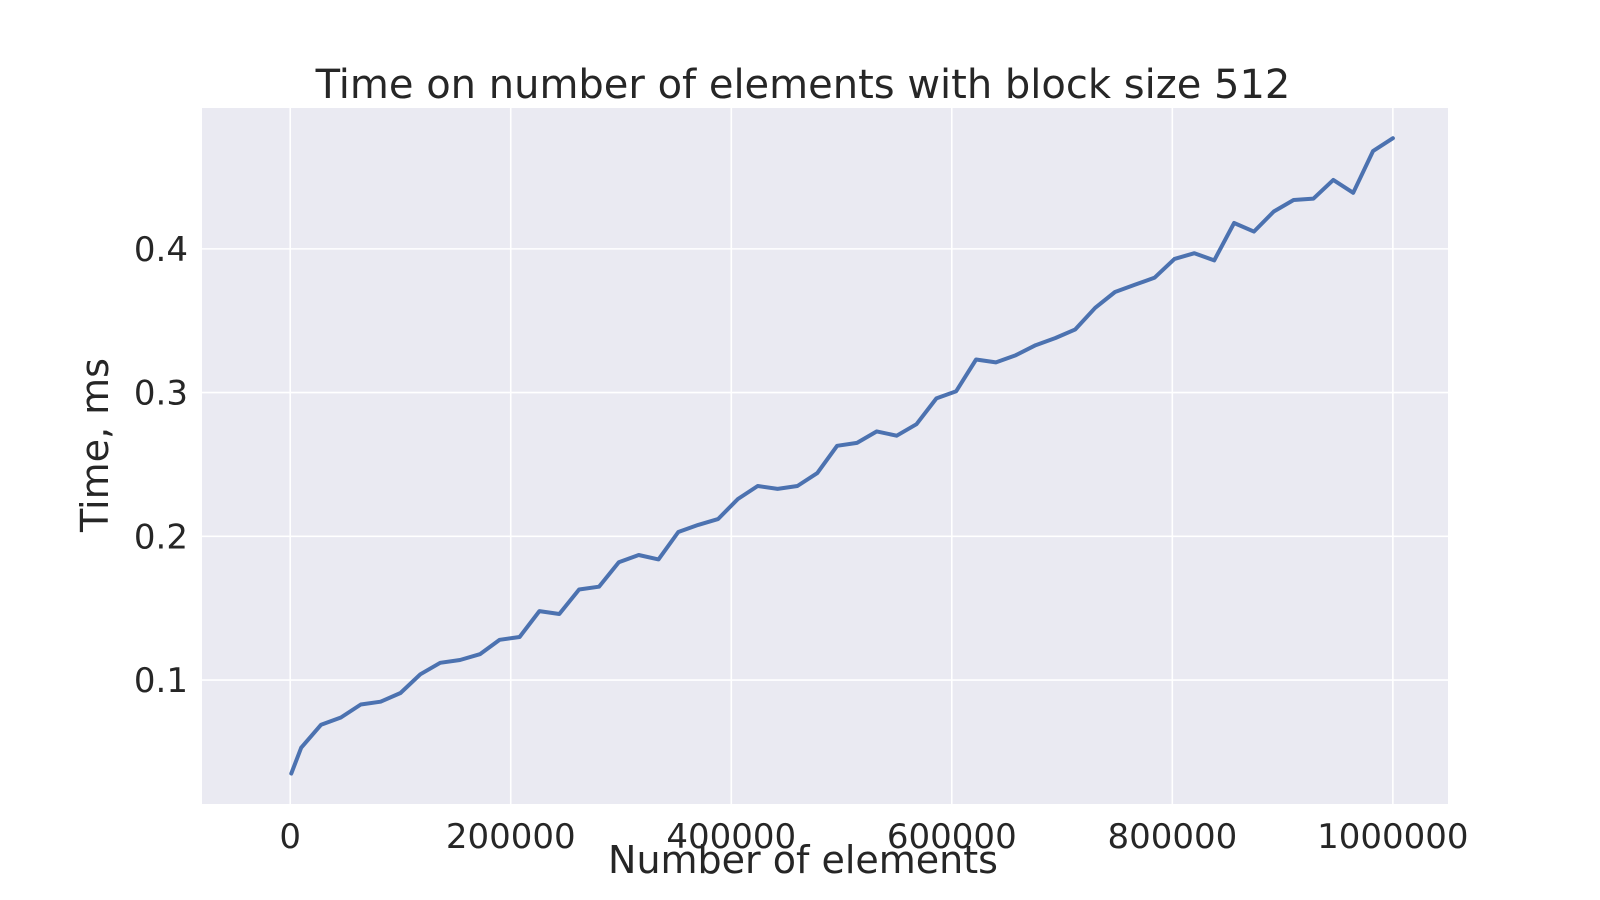 The image size is (1600, 900). Describe the element at coordinates (161, 394) in the screenshot. I see `y-tick-label: 0.3` at that location.